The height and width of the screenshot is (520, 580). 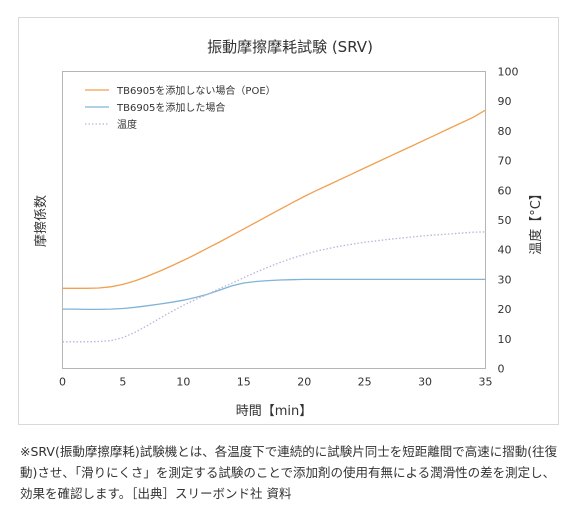 I want to click on y-right-tick-label: 70, so click(x=505, y=161).